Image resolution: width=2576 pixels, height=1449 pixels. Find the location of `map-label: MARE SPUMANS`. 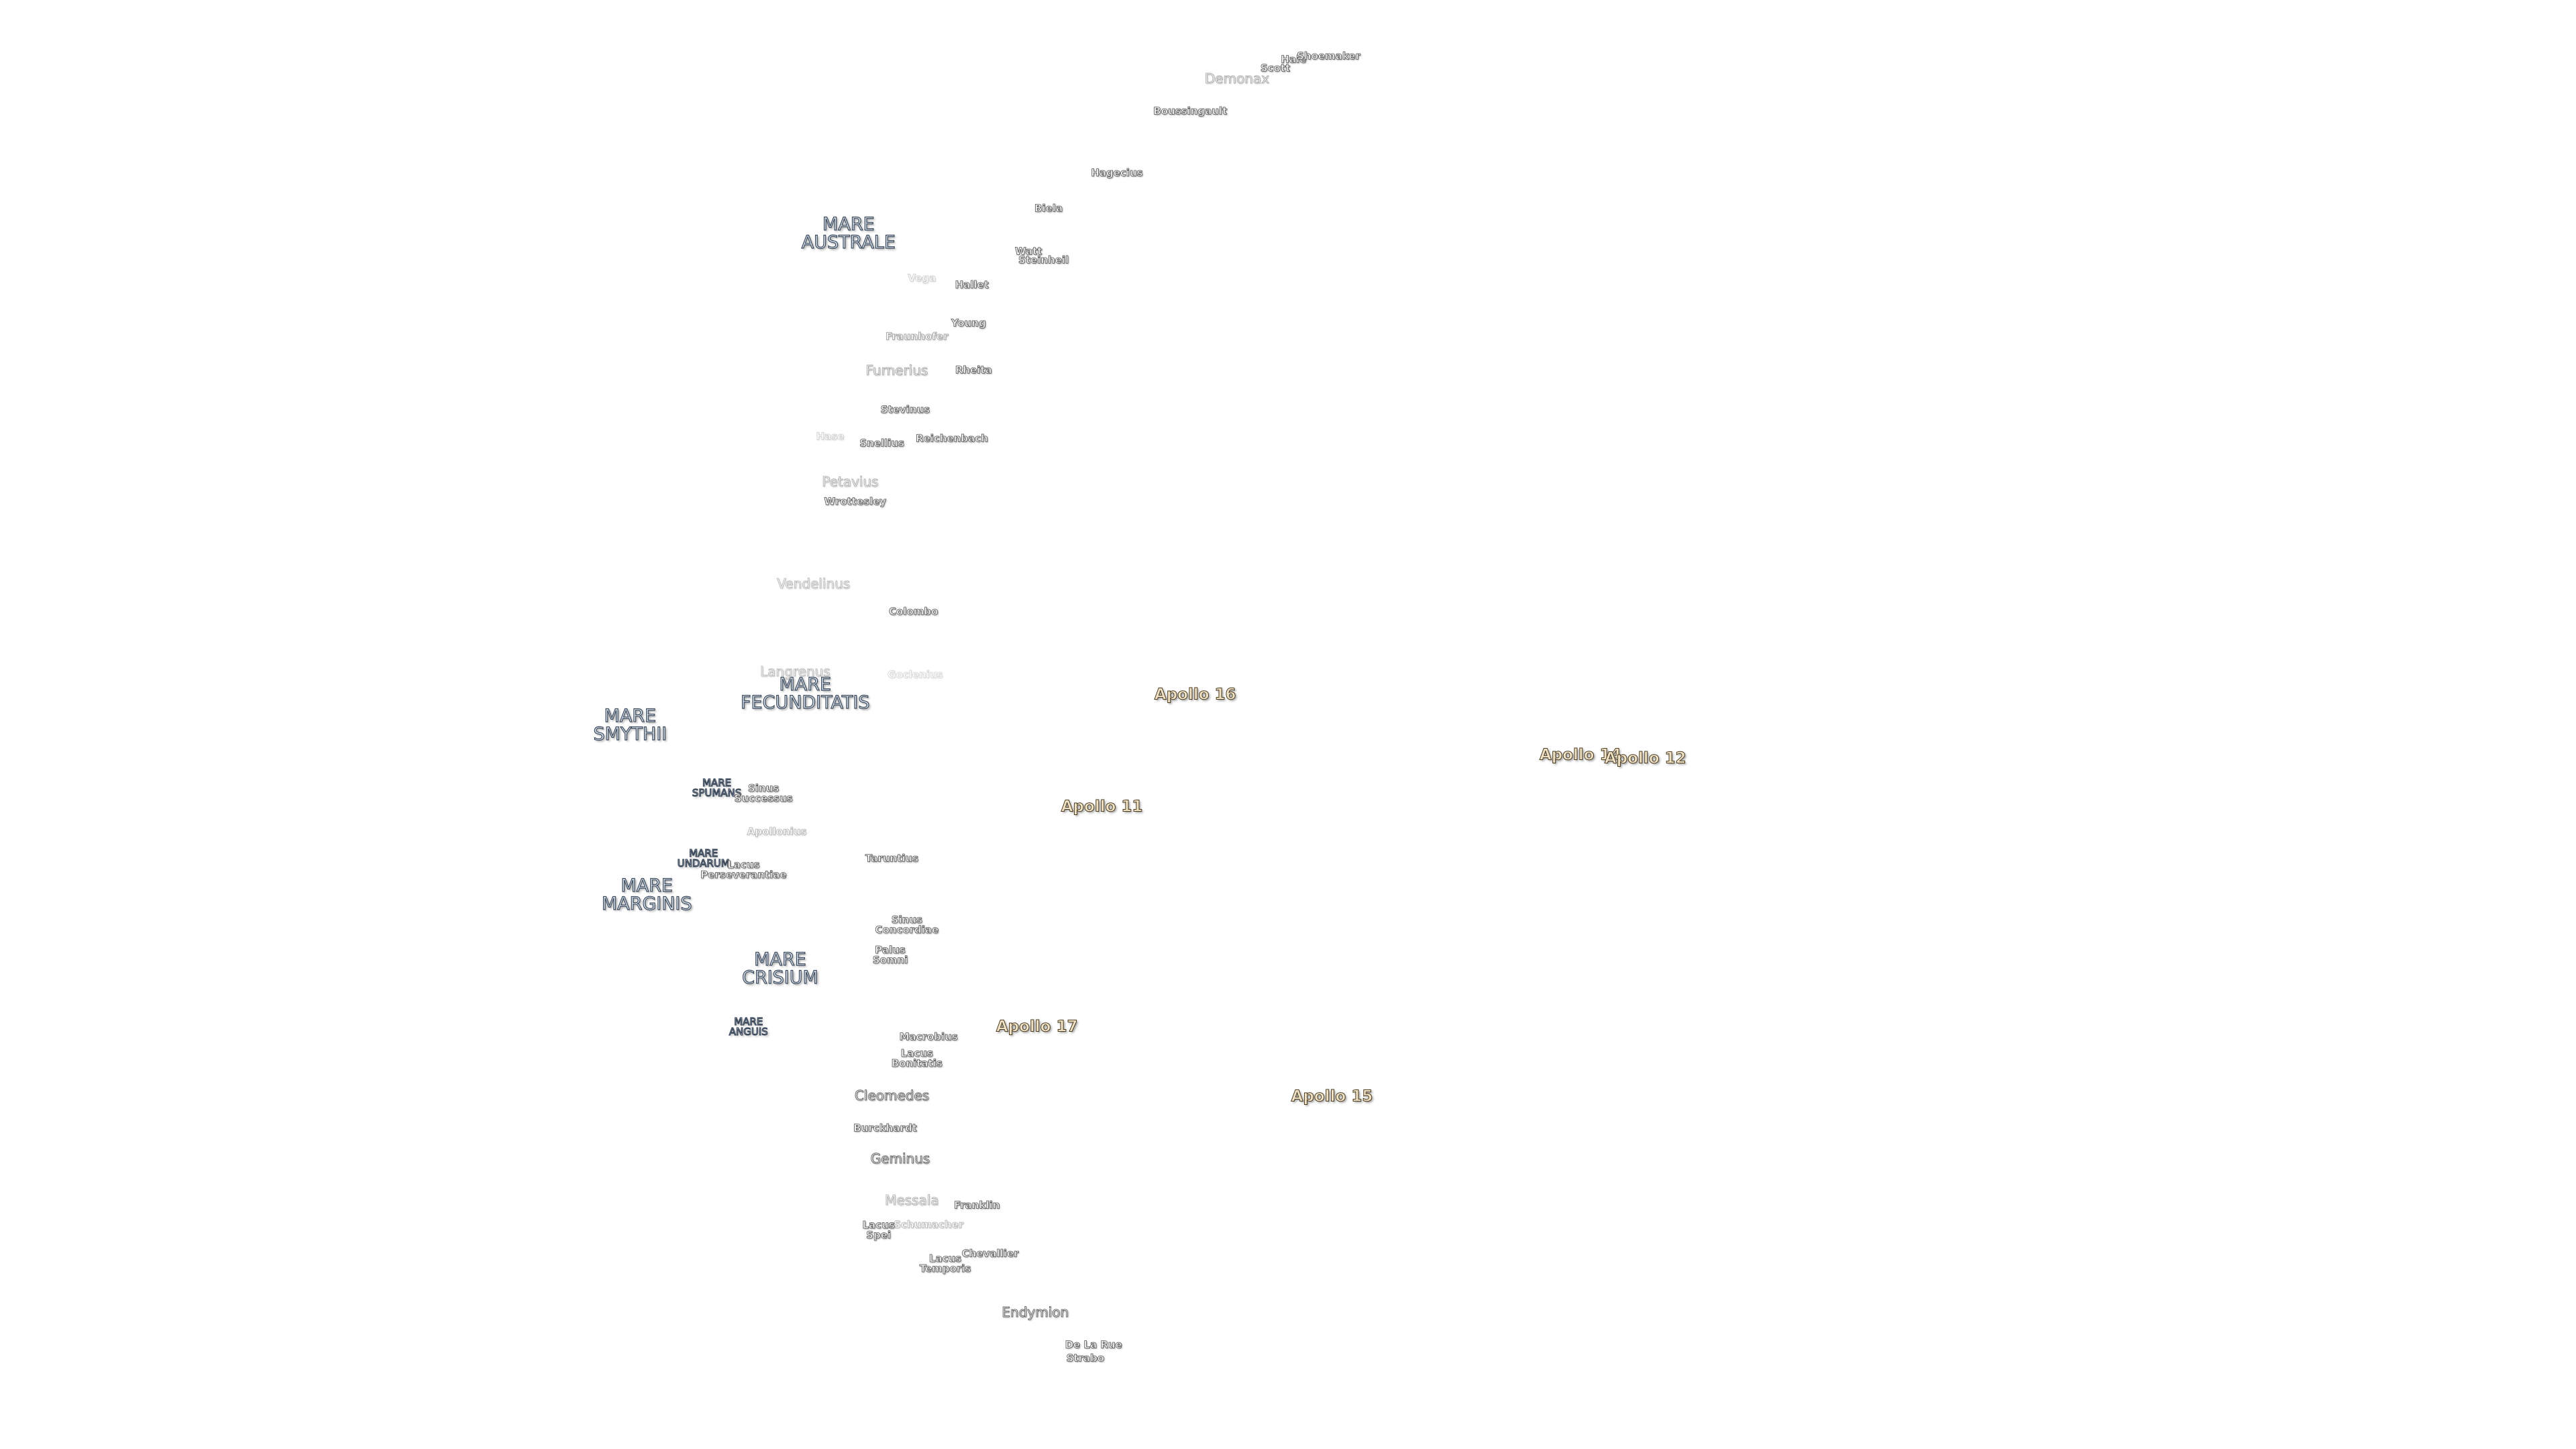

map-label: MARE SPUMANS is located at coordinates (717, 788).